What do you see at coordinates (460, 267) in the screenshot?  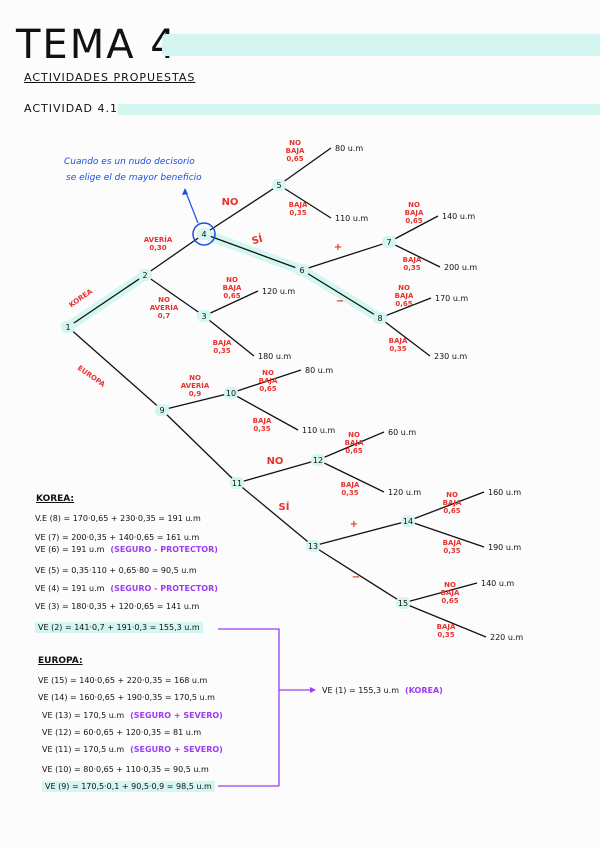 I see `payoff-value: 200 u.m` at bounding box center [460, 267].